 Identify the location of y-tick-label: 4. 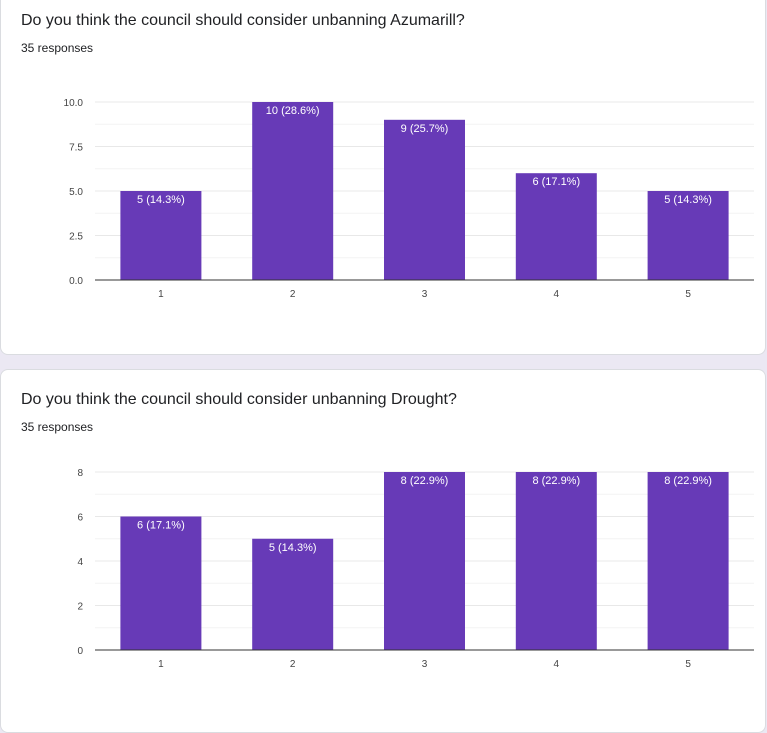
(80, 562).